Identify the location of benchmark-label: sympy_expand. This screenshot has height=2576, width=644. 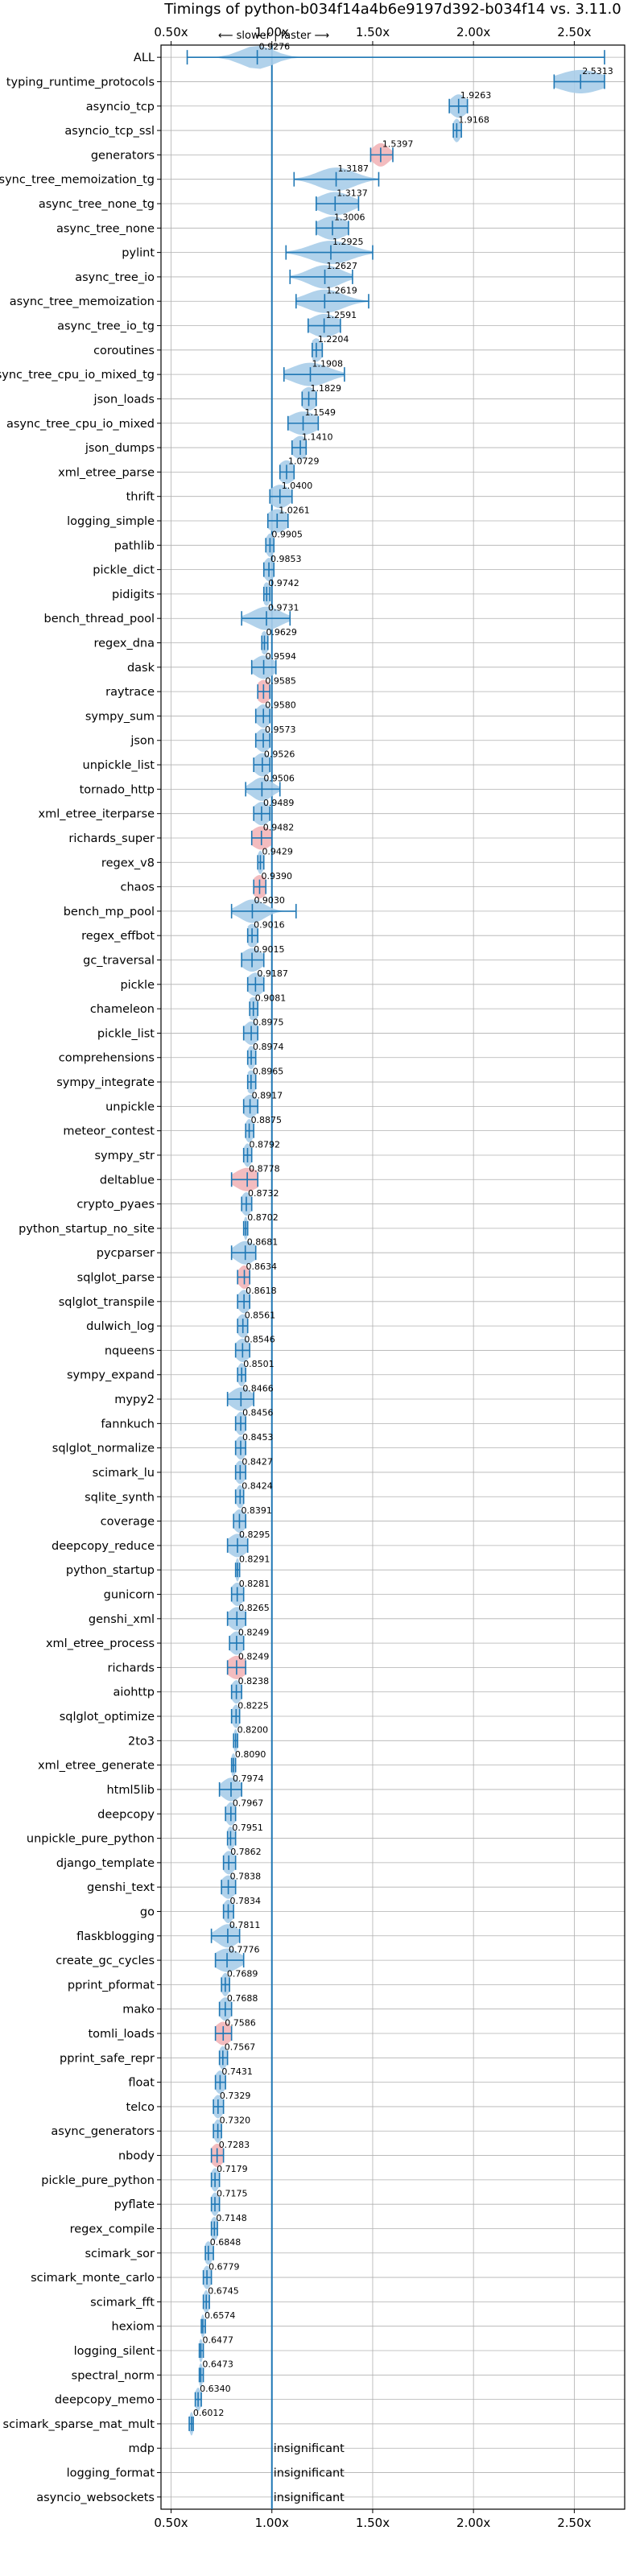
(111, 1375).